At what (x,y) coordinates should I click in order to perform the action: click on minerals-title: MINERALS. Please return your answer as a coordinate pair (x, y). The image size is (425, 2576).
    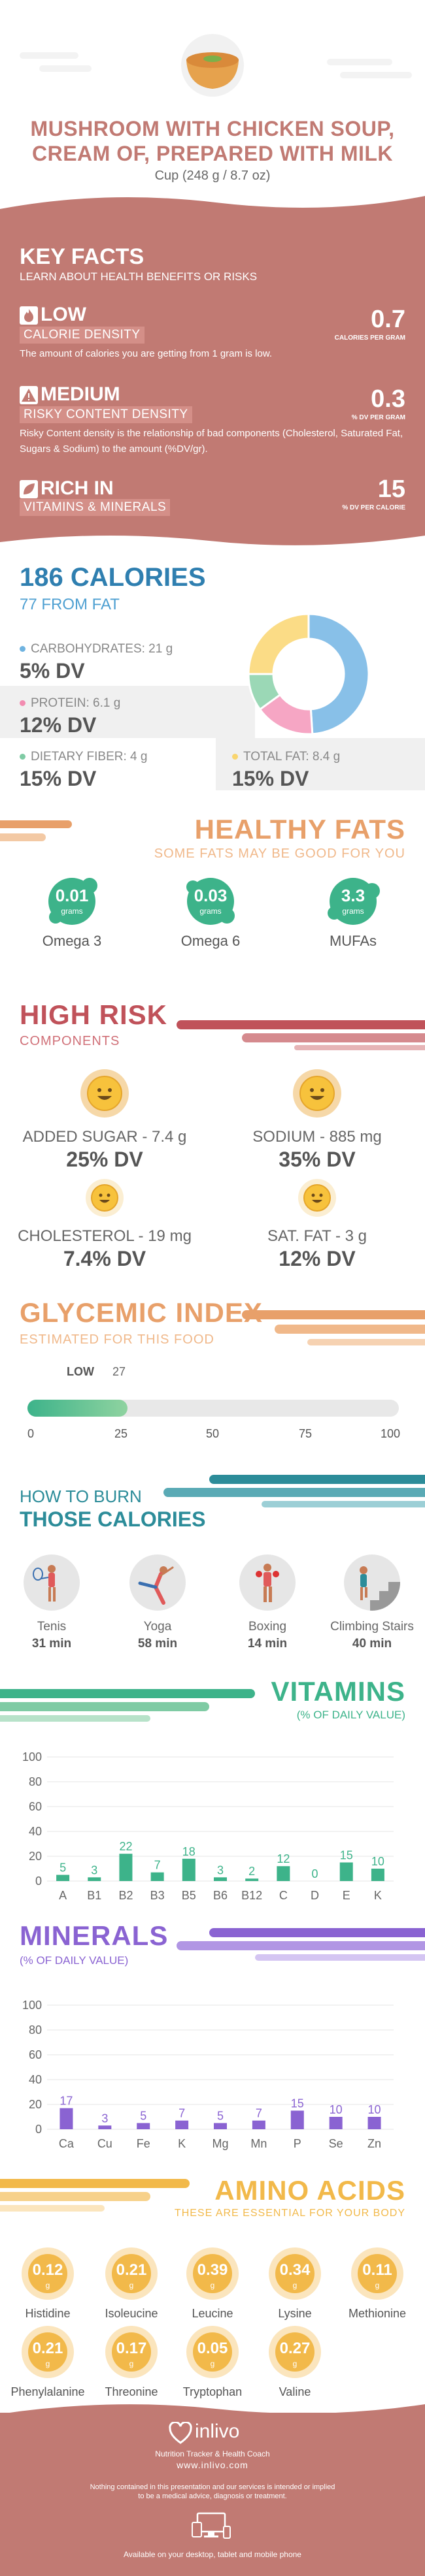
    Looking at the image, I should click on (94, 1935).